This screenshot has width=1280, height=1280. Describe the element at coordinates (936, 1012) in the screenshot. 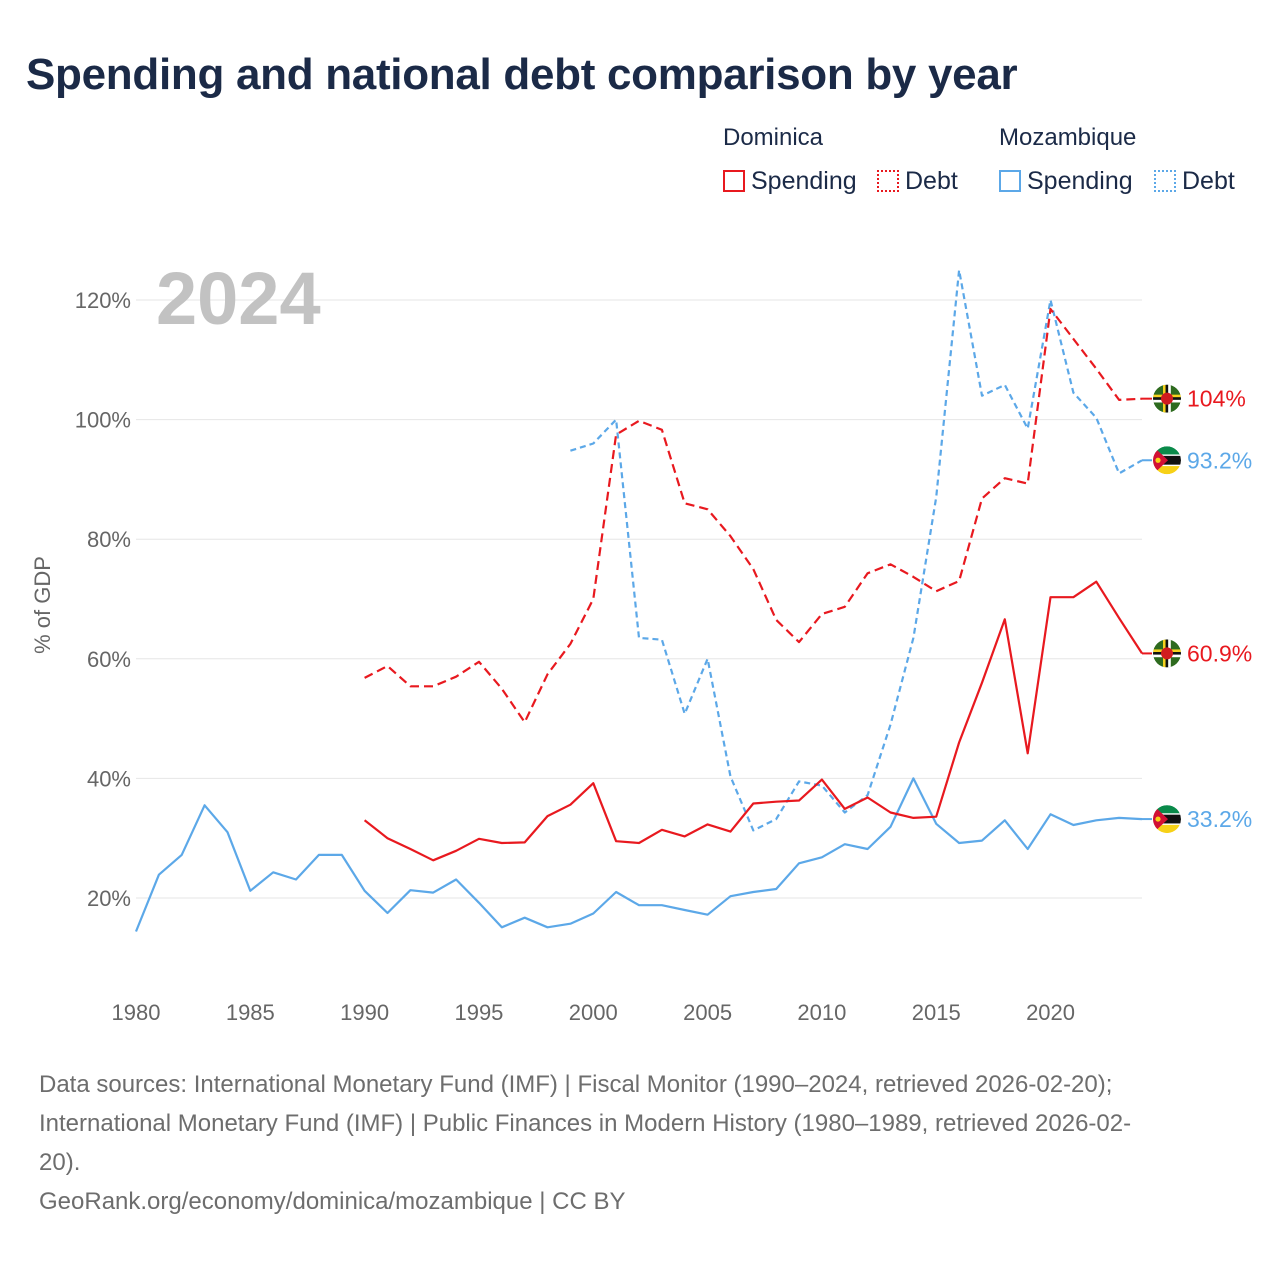

I see `x-tick-label: 2015` at that location.